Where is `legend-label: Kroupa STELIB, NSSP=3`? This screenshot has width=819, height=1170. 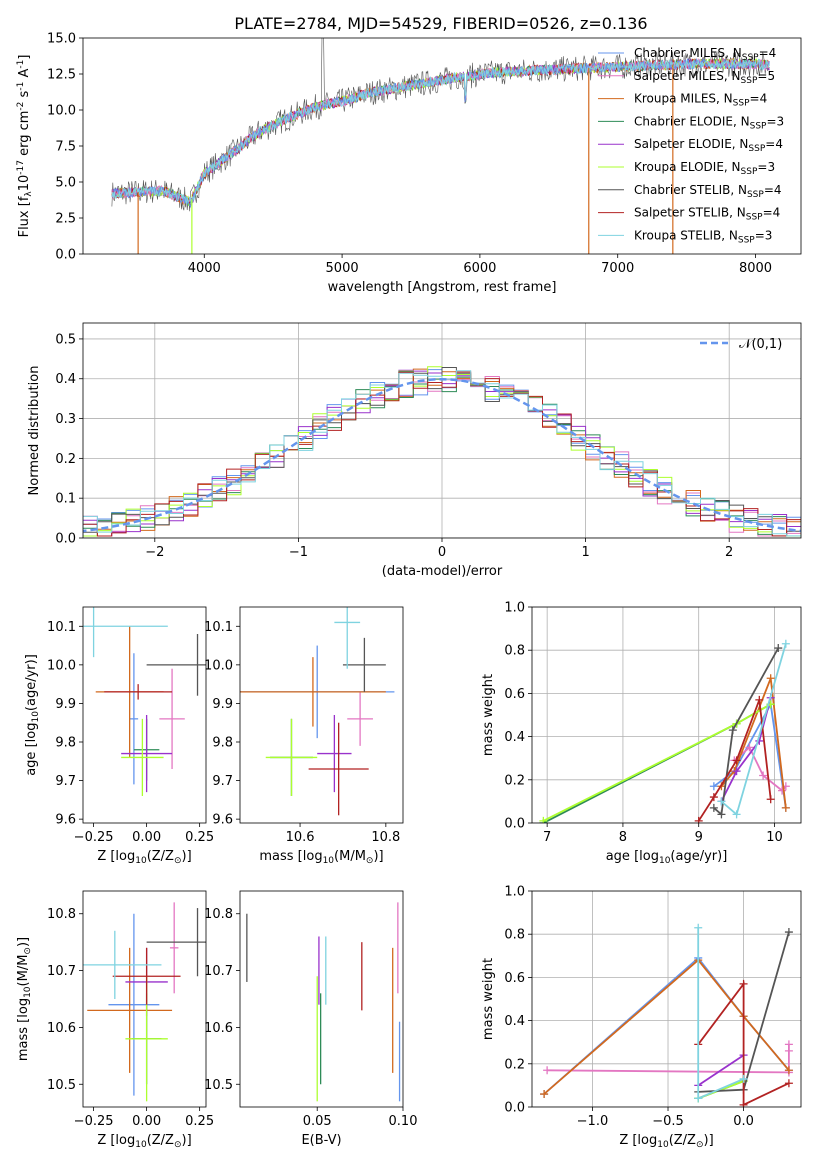 legend-label: Kroupa STELIB, NSSP=3 is located at coordinates (703, 236).